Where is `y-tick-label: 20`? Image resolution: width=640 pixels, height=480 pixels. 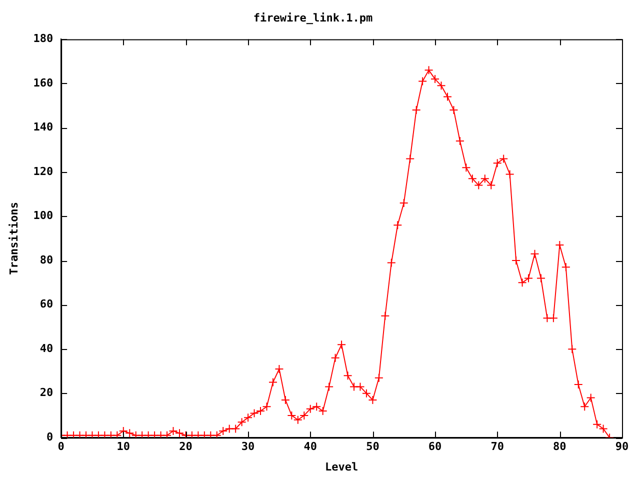
y-tick-label: 20 is located at coordinates (47, 393).